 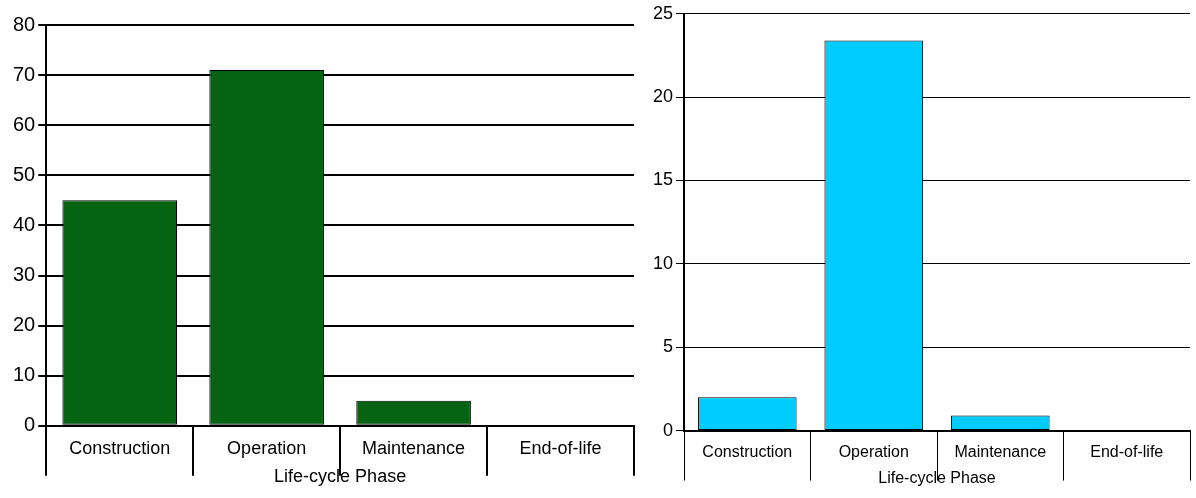 I want to click on y-tick-label: 60, so click(x=24, y=123).